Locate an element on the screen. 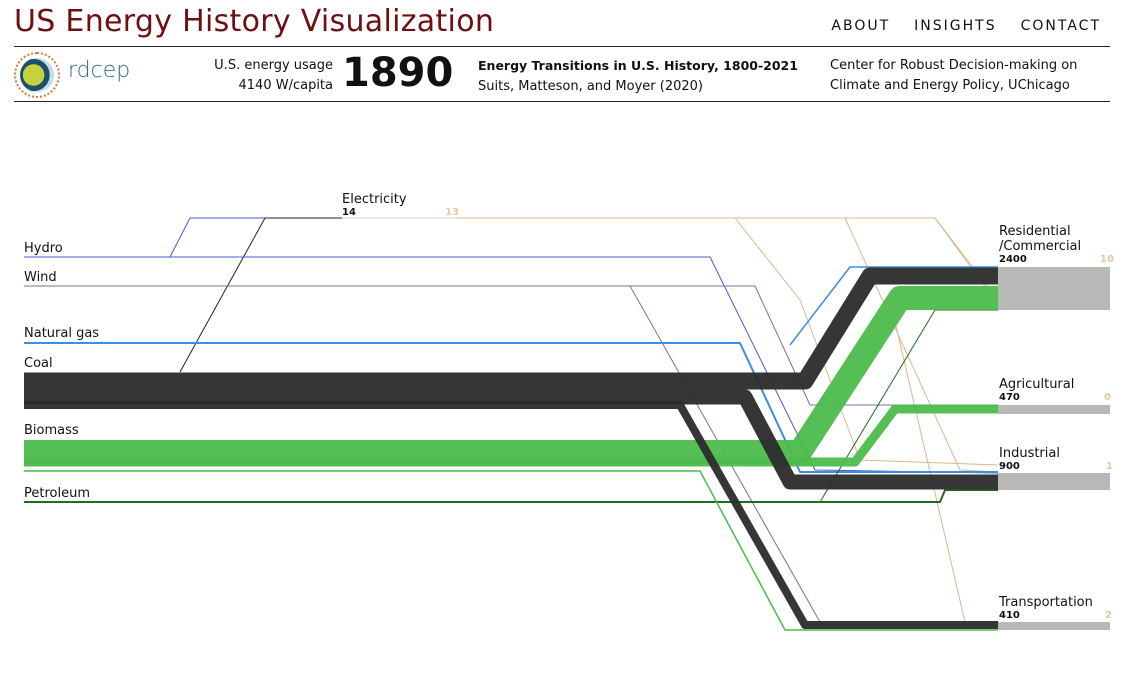 Image resolution: width=1139 pixels, height=683 pixels. top-nav: ABOUT INSIGHTS CONTACT is located at coordinates (966, 26).